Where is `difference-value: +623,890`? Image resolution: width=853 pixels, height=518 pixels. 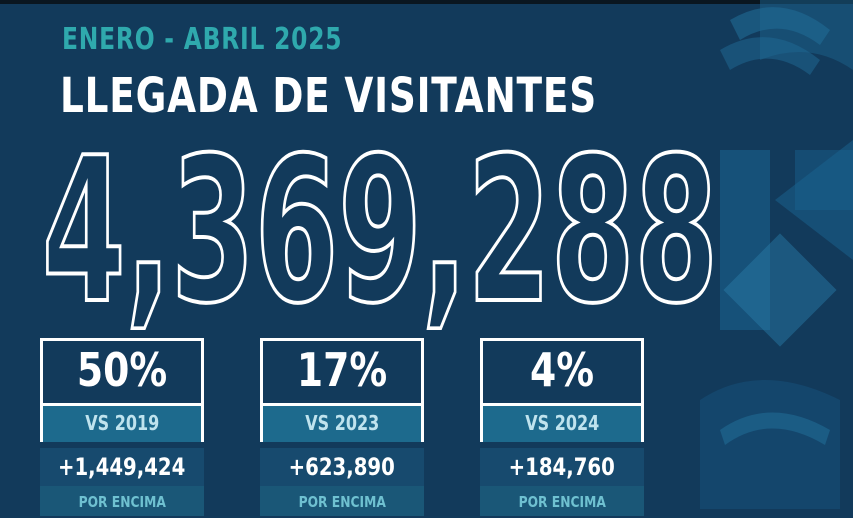
difference-value: +623,890 is located at coordinates (342, 467).